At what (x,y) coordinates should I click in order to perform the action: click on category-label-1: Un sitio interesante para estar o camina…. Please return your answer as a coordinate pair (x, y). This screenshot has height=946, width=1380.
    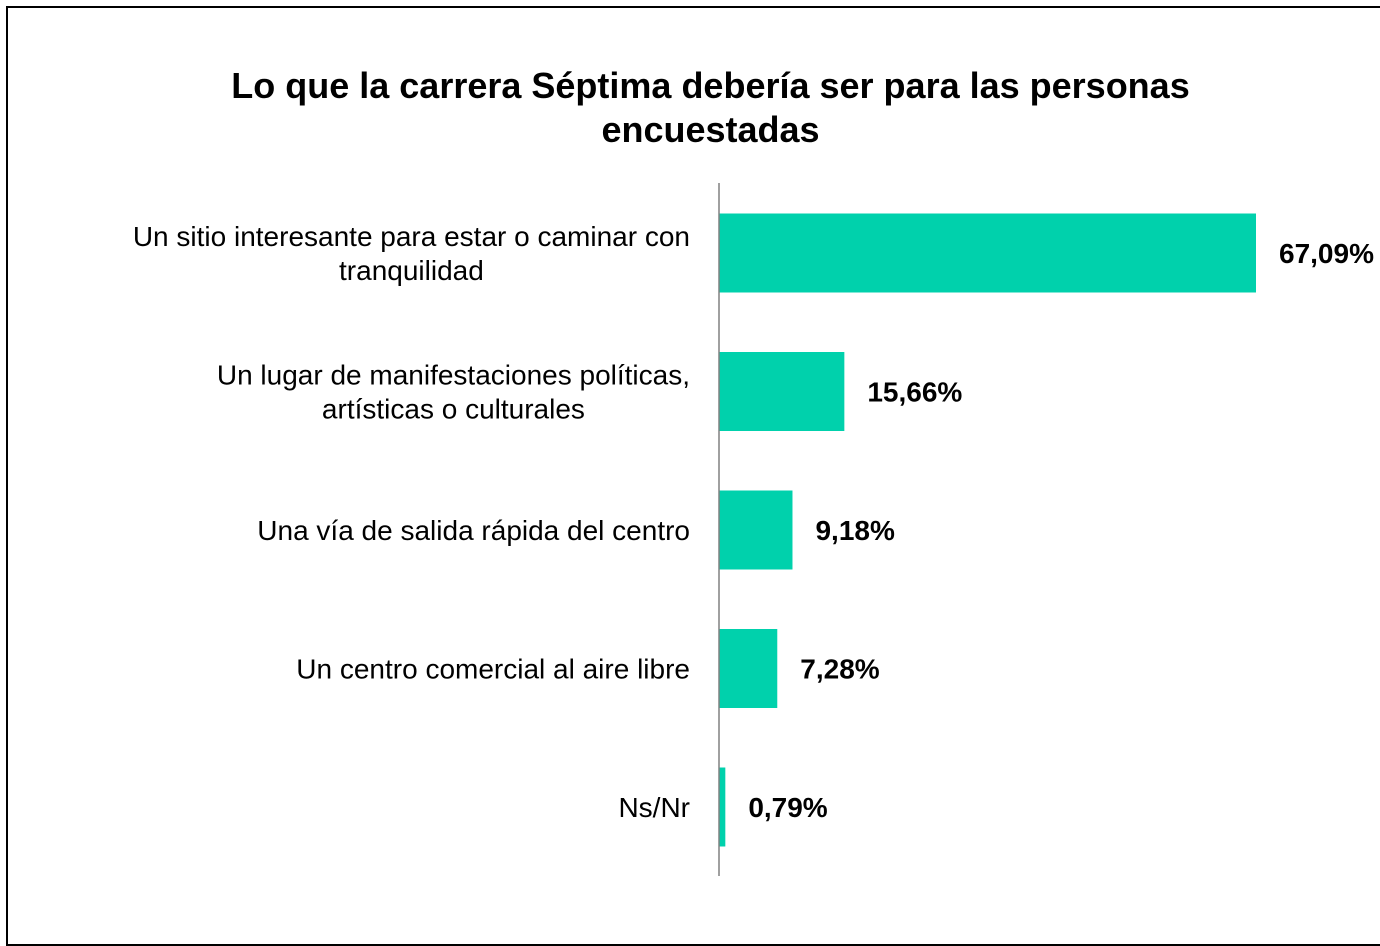
    Looking at the image, I should click on (411, 253).